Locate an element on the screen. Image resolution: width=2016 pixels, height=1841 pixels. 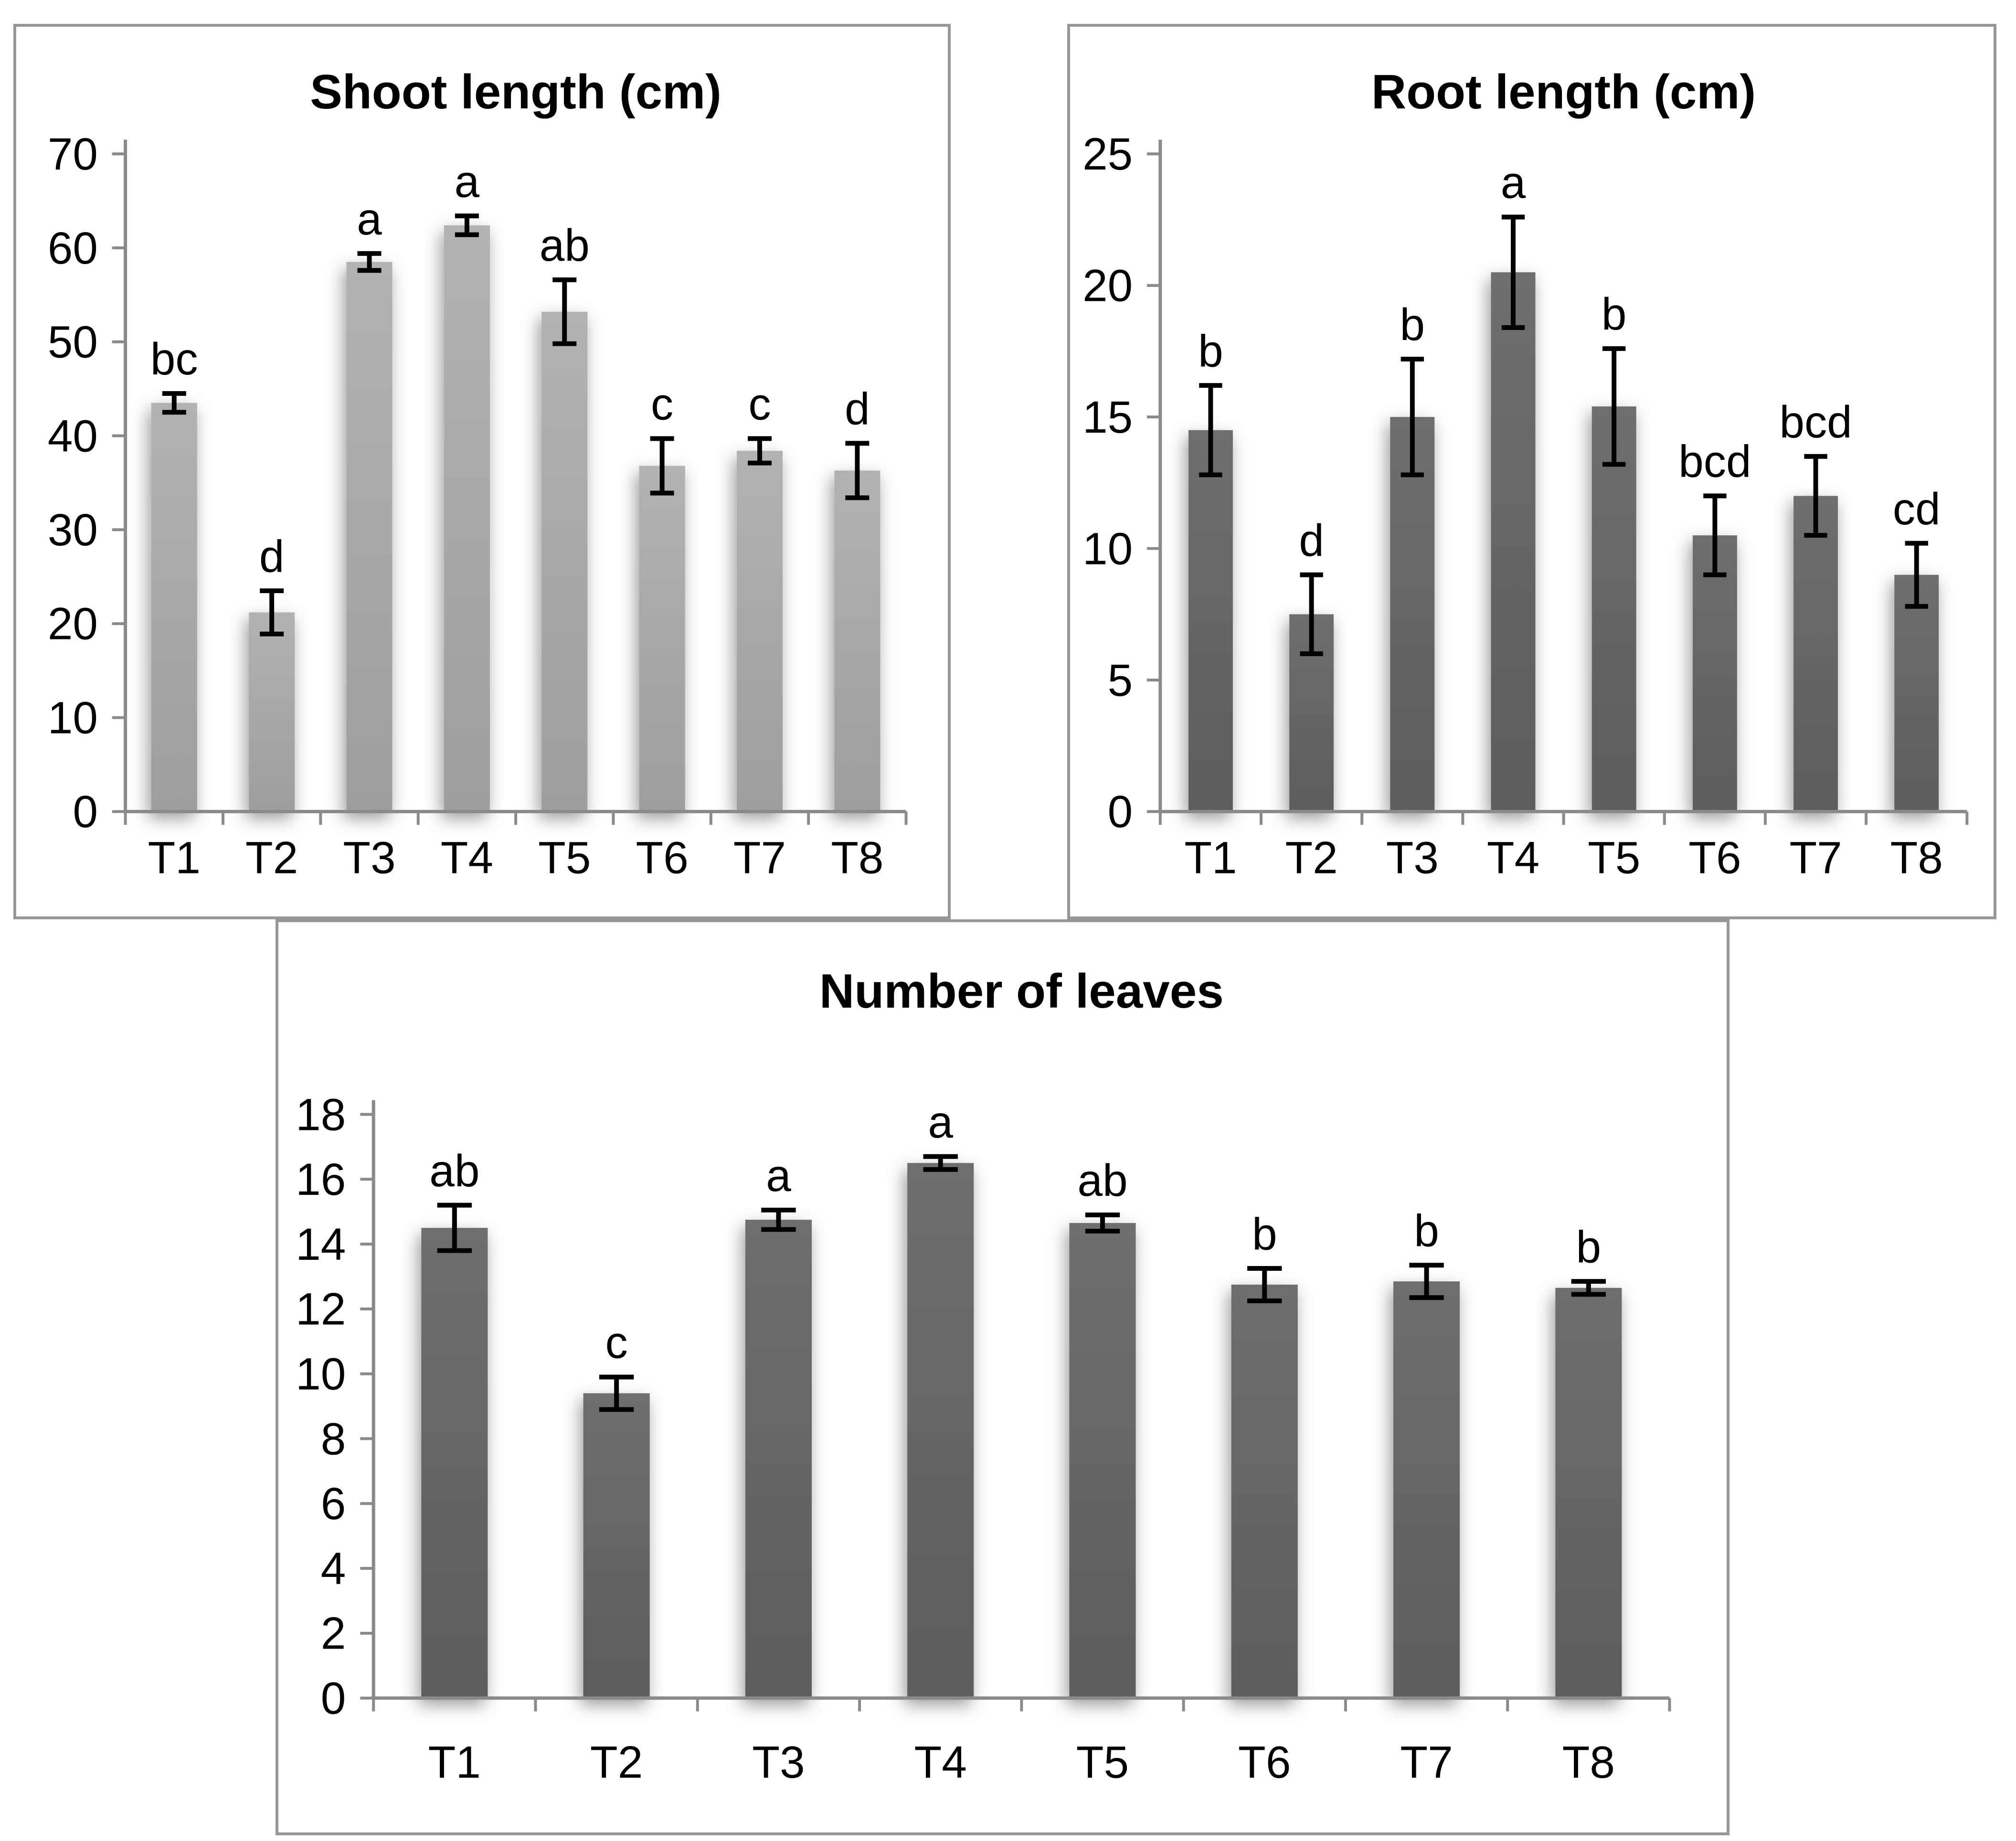
y-tick-label: 50 is located at coordinates (73, 343).